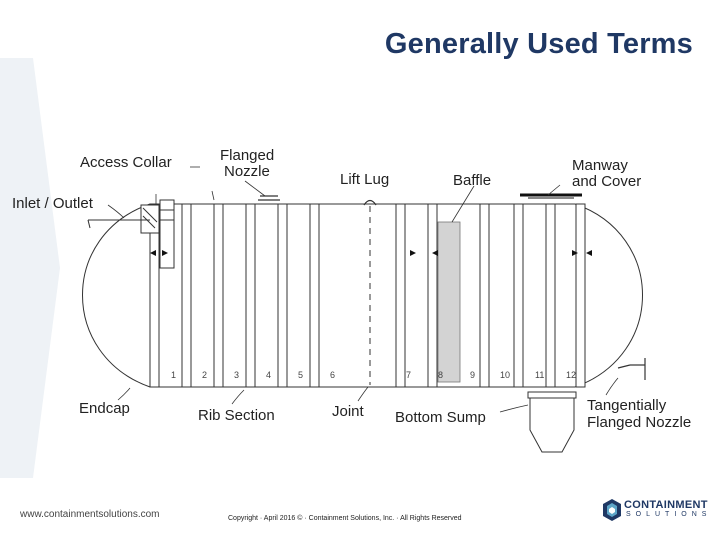 The image size is (720, 540). What do you see at coordinates (639, 422) in the screenshot?
I see `tangential-label-line2: Flanged Nozzle` at bounding box center [639, 422].